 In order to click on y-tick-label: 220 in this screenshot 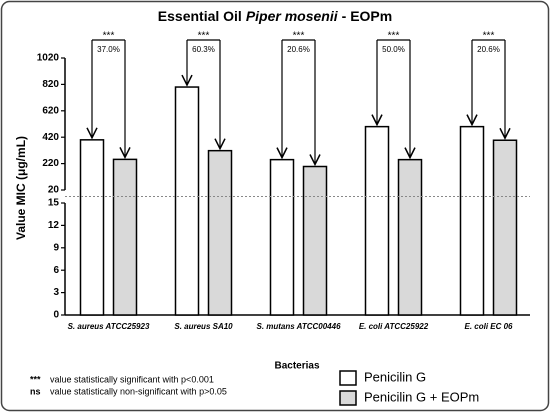, I will do `click(50, 163)`.